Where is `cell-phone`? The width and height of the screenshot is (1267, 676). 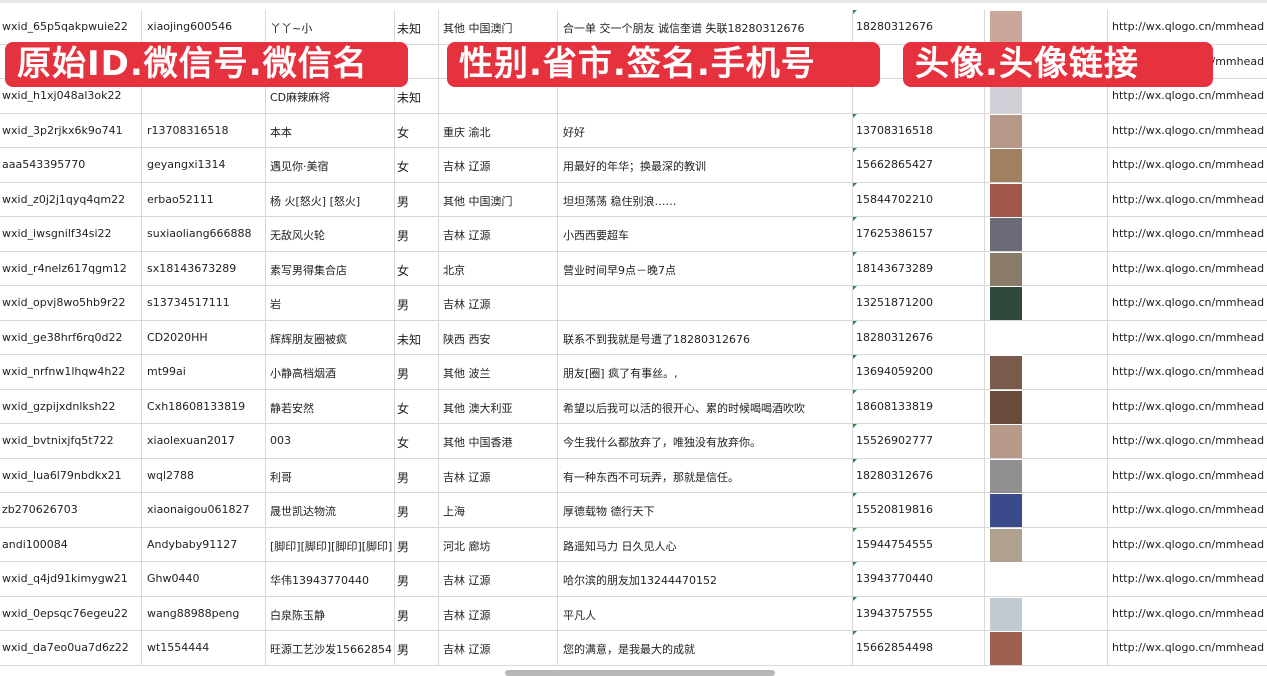
cell-phone is located at coordinates (919, 96).